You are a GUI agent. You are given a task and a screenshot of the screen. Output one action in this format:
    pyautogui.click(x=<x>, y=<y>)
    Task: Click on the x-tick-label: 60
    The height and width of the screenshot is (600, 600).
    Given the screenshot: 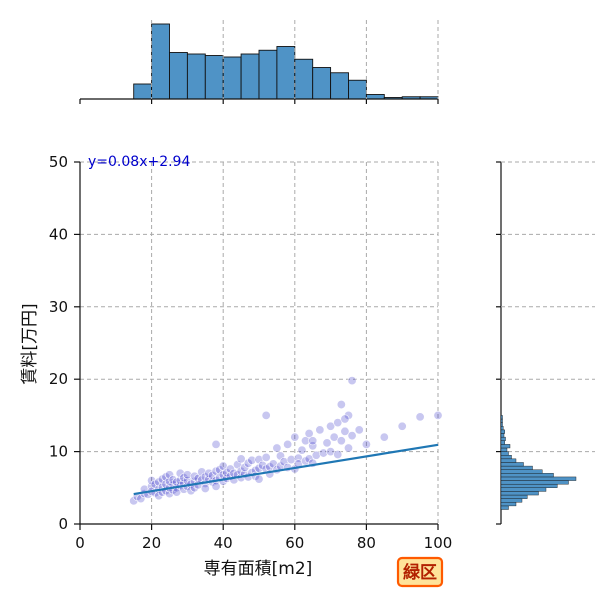 What is the action you would take?
    pyautogui.click(x=294, y=543)
    